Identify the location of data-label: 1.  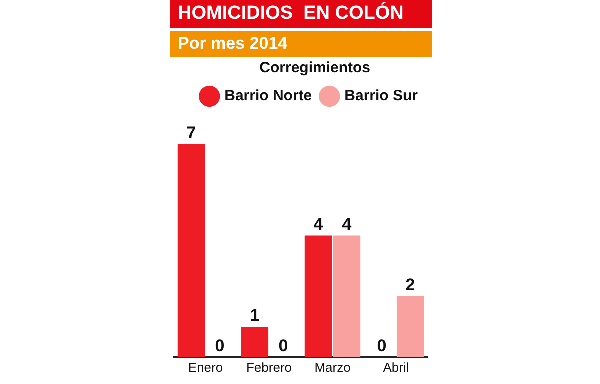
(255, 316).